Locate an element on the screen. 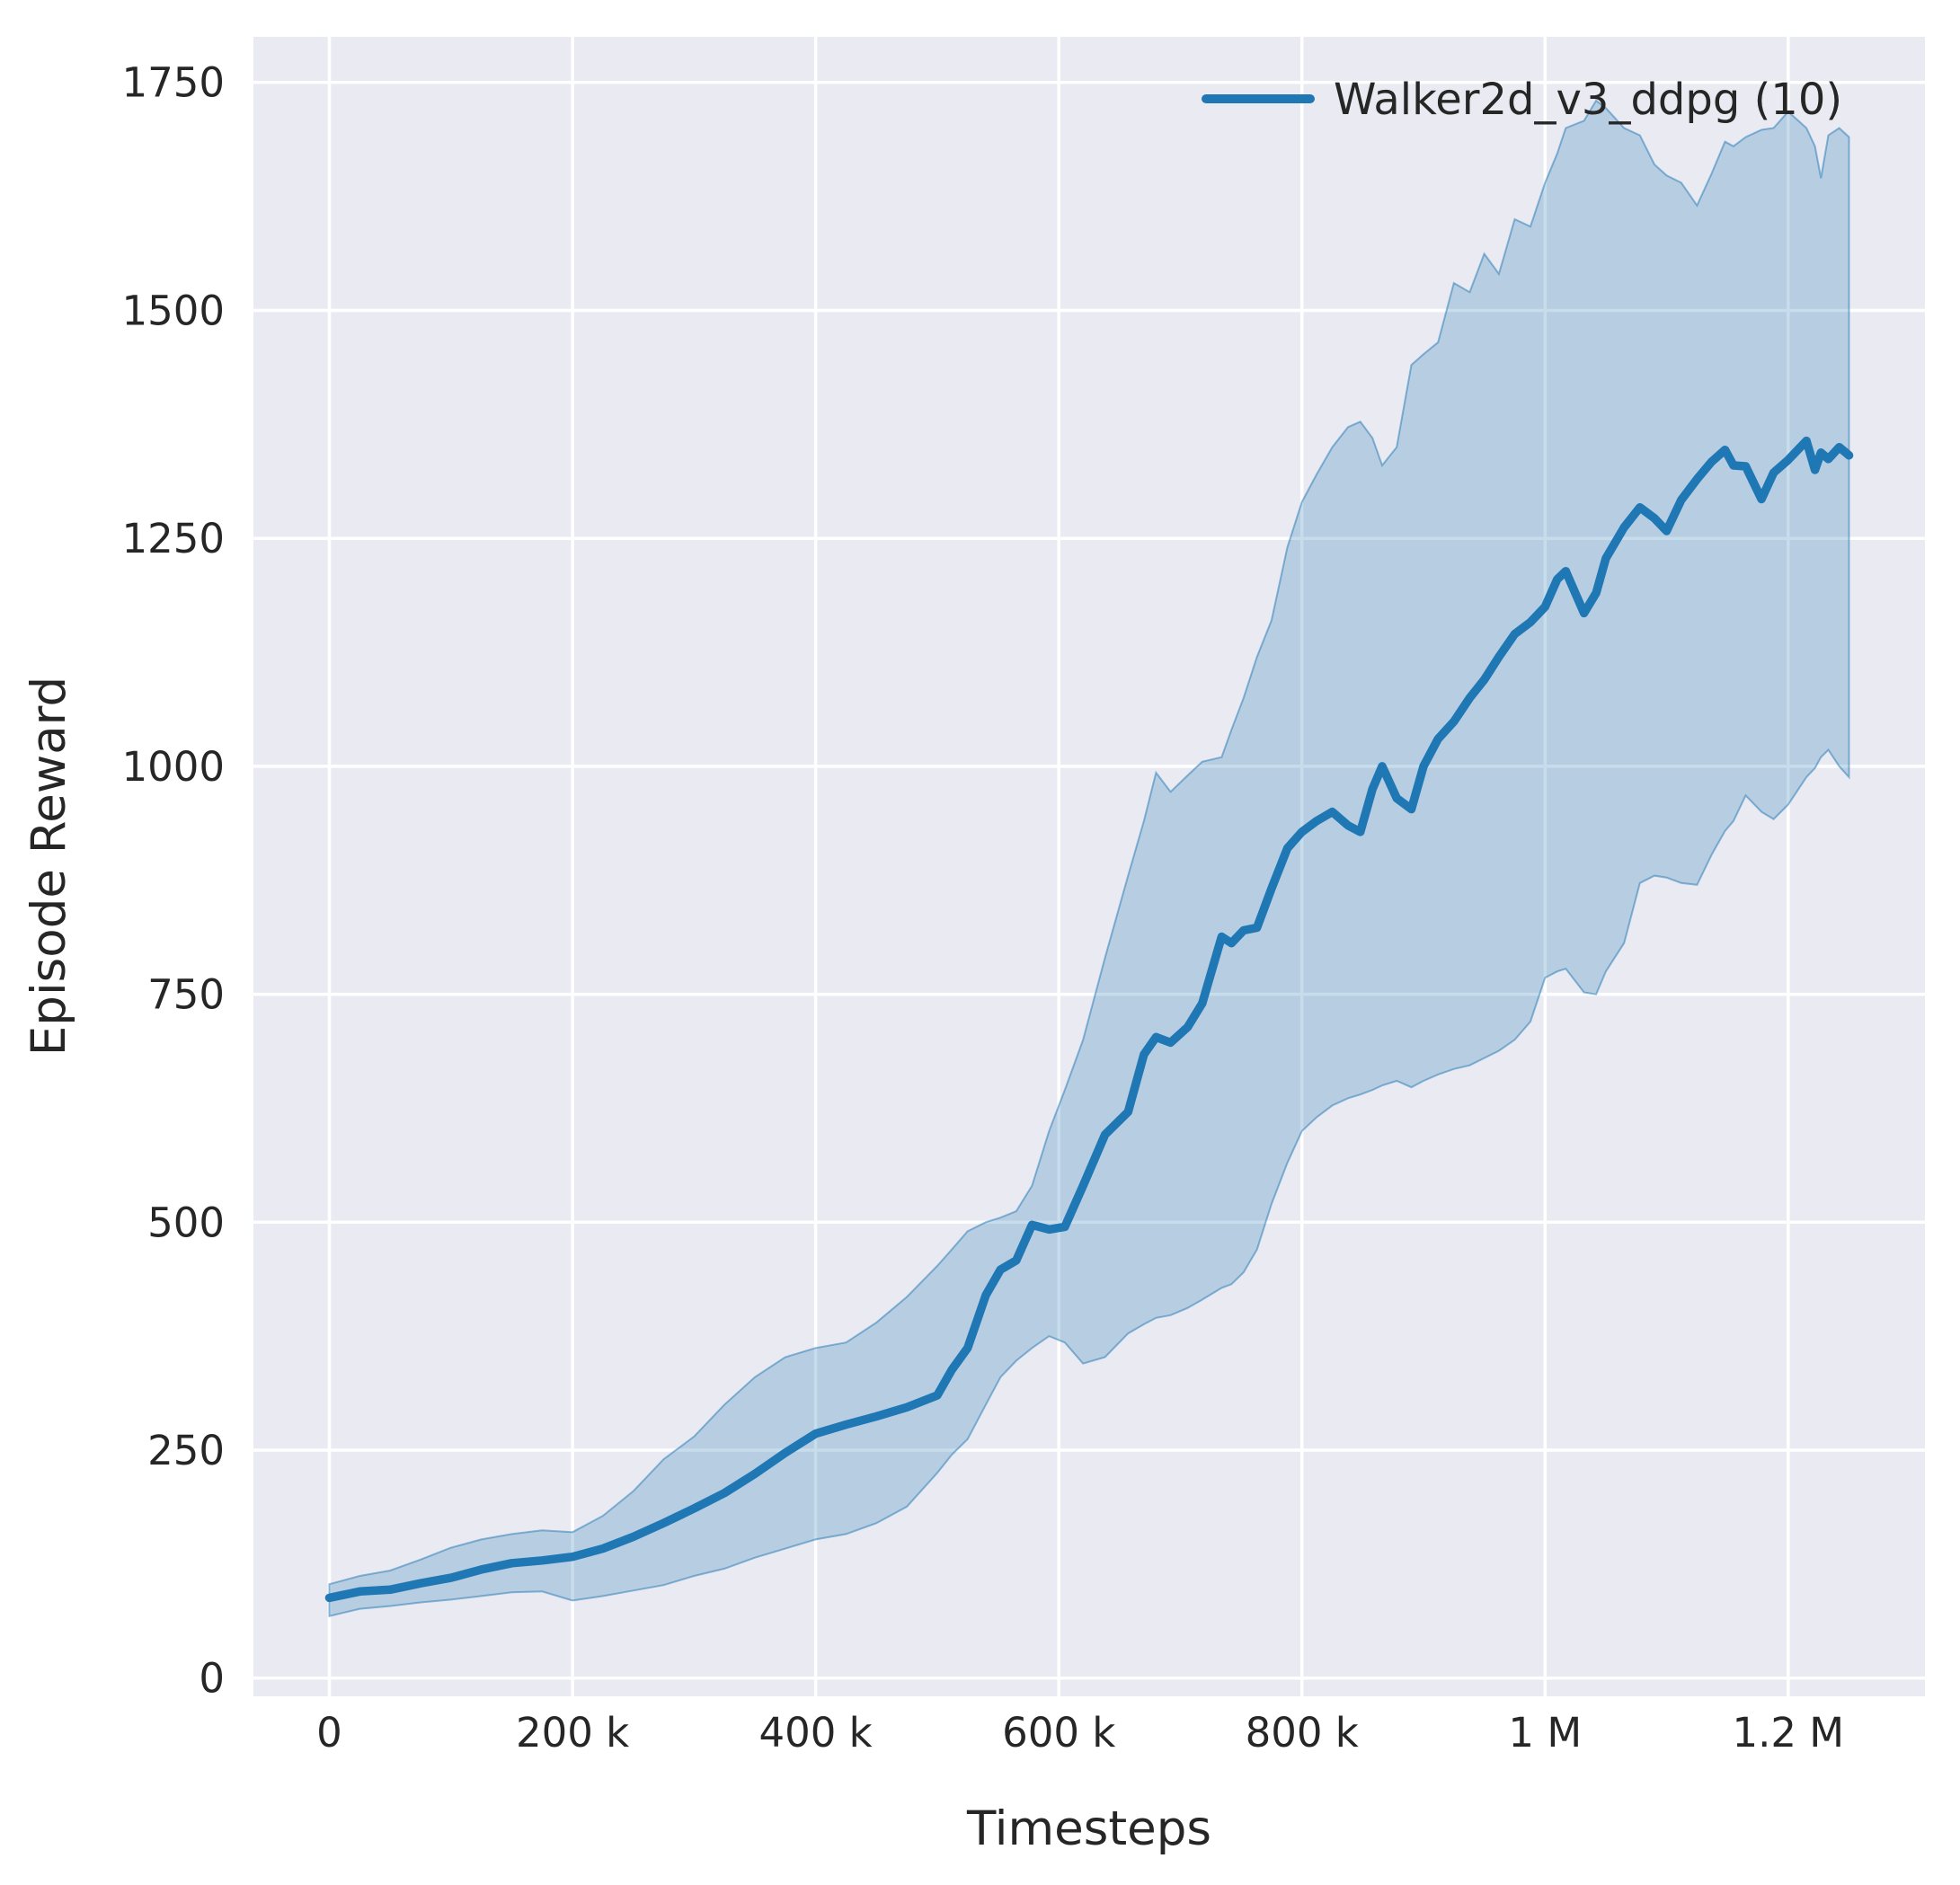 The width and height of the screenshot is (1960, 1885). y-tick-label: 1500 is located at coordinates (173, 311).